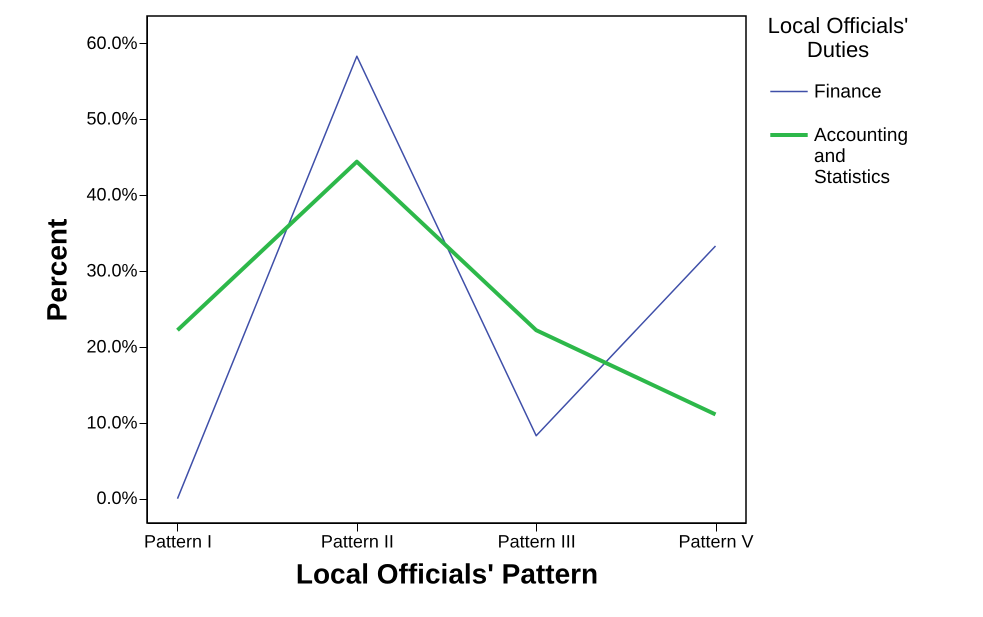 The image size is (983, 617). What do you see at coordinates (112, 118) in the screenshot?
I see `y-tick-label: 50.0%` at bounding box center [112, 118].